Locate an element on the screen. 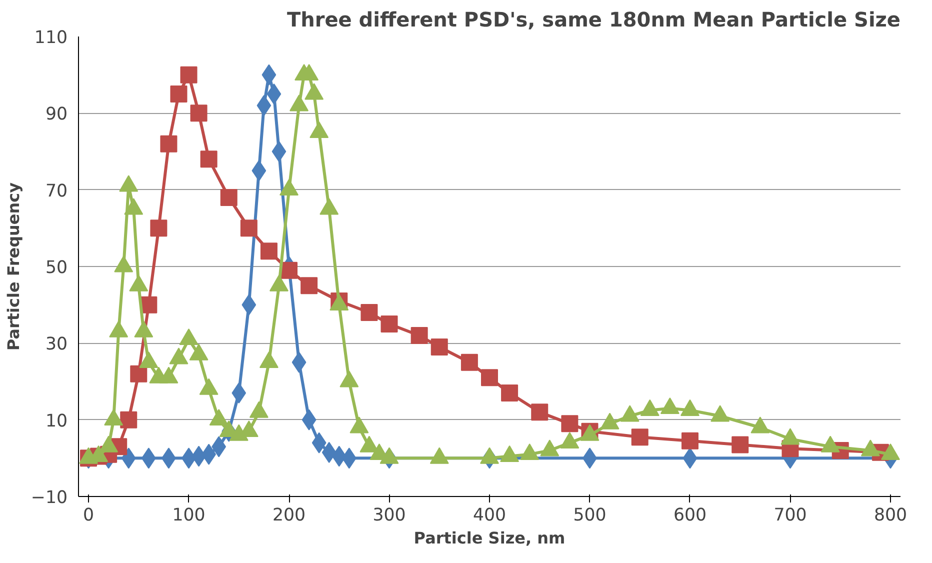  y-tick-label: 110 is located at coordinates (51, 38).